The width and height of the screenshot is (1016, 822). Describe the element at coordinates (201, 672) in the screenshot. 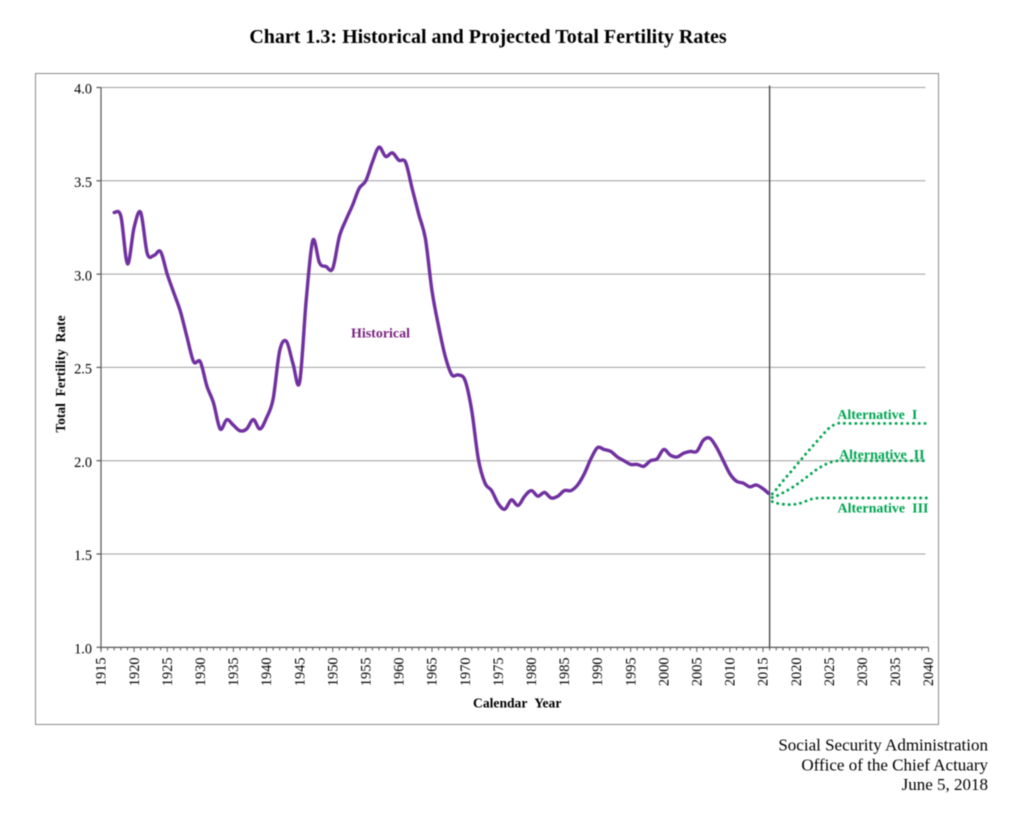

I see `svg-text: 1930` at that location.